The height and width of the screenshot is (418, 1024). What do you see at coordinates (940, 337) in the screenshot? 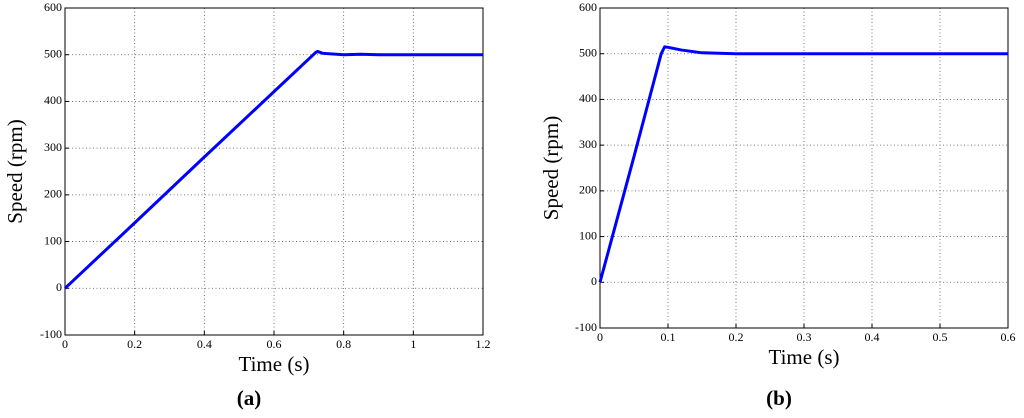
I see `x-tick-label: 0.5` at bounding box center [940, 337].